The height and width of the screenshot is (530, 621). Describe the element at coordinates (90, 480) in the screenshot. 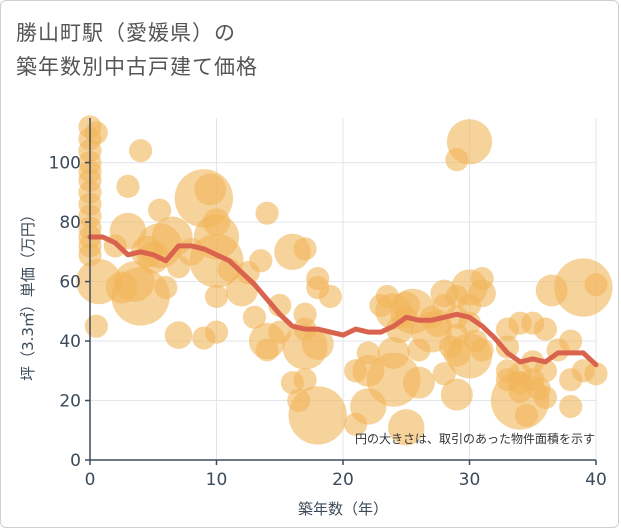

I see `x-tick-label: 0` at that location.